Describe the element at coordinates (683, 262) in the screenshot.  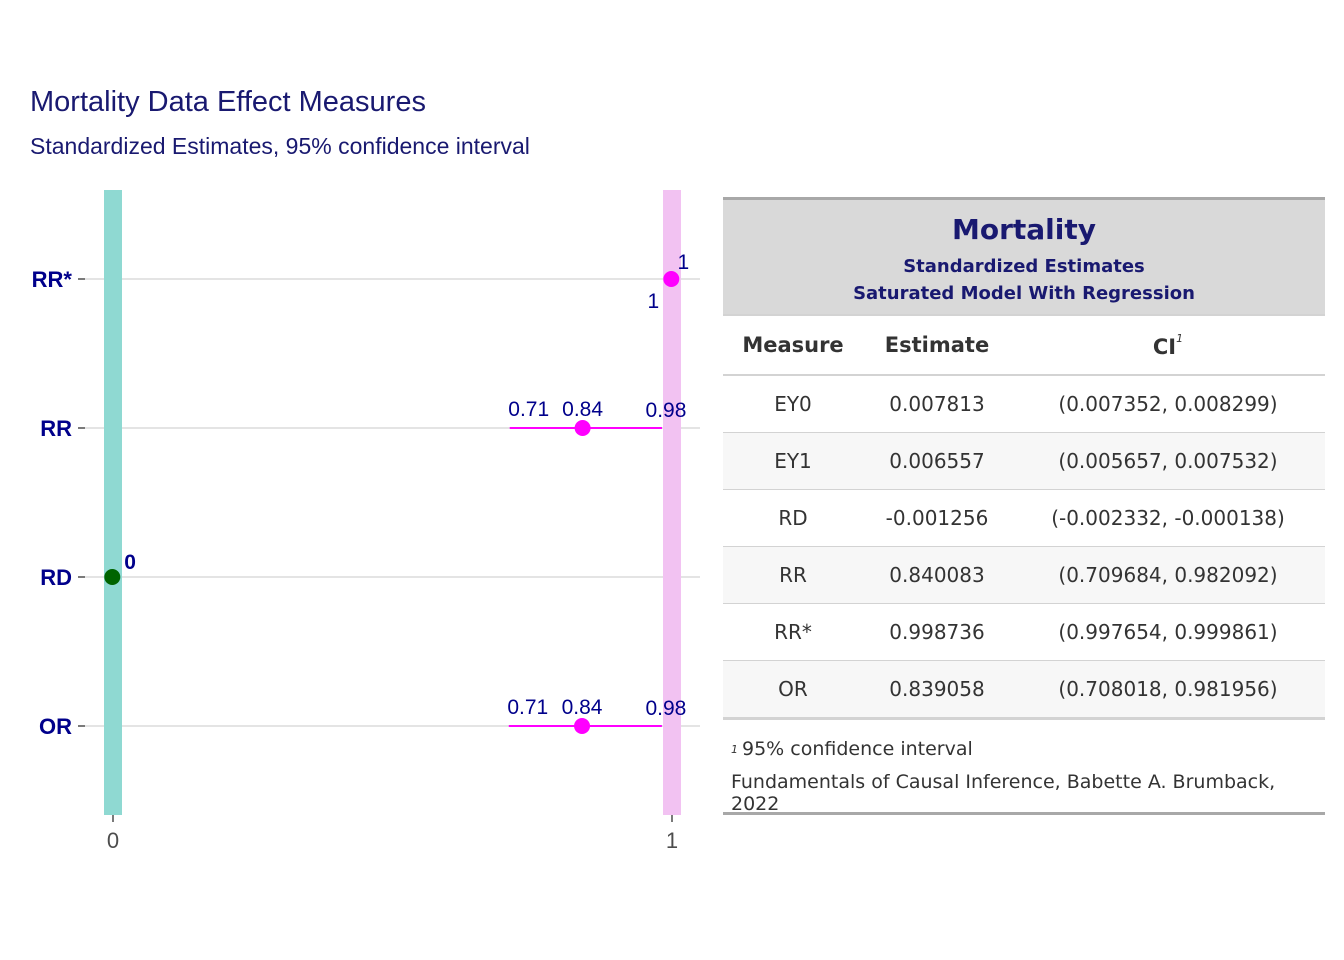
I see `estimate-label: 1` at that location.